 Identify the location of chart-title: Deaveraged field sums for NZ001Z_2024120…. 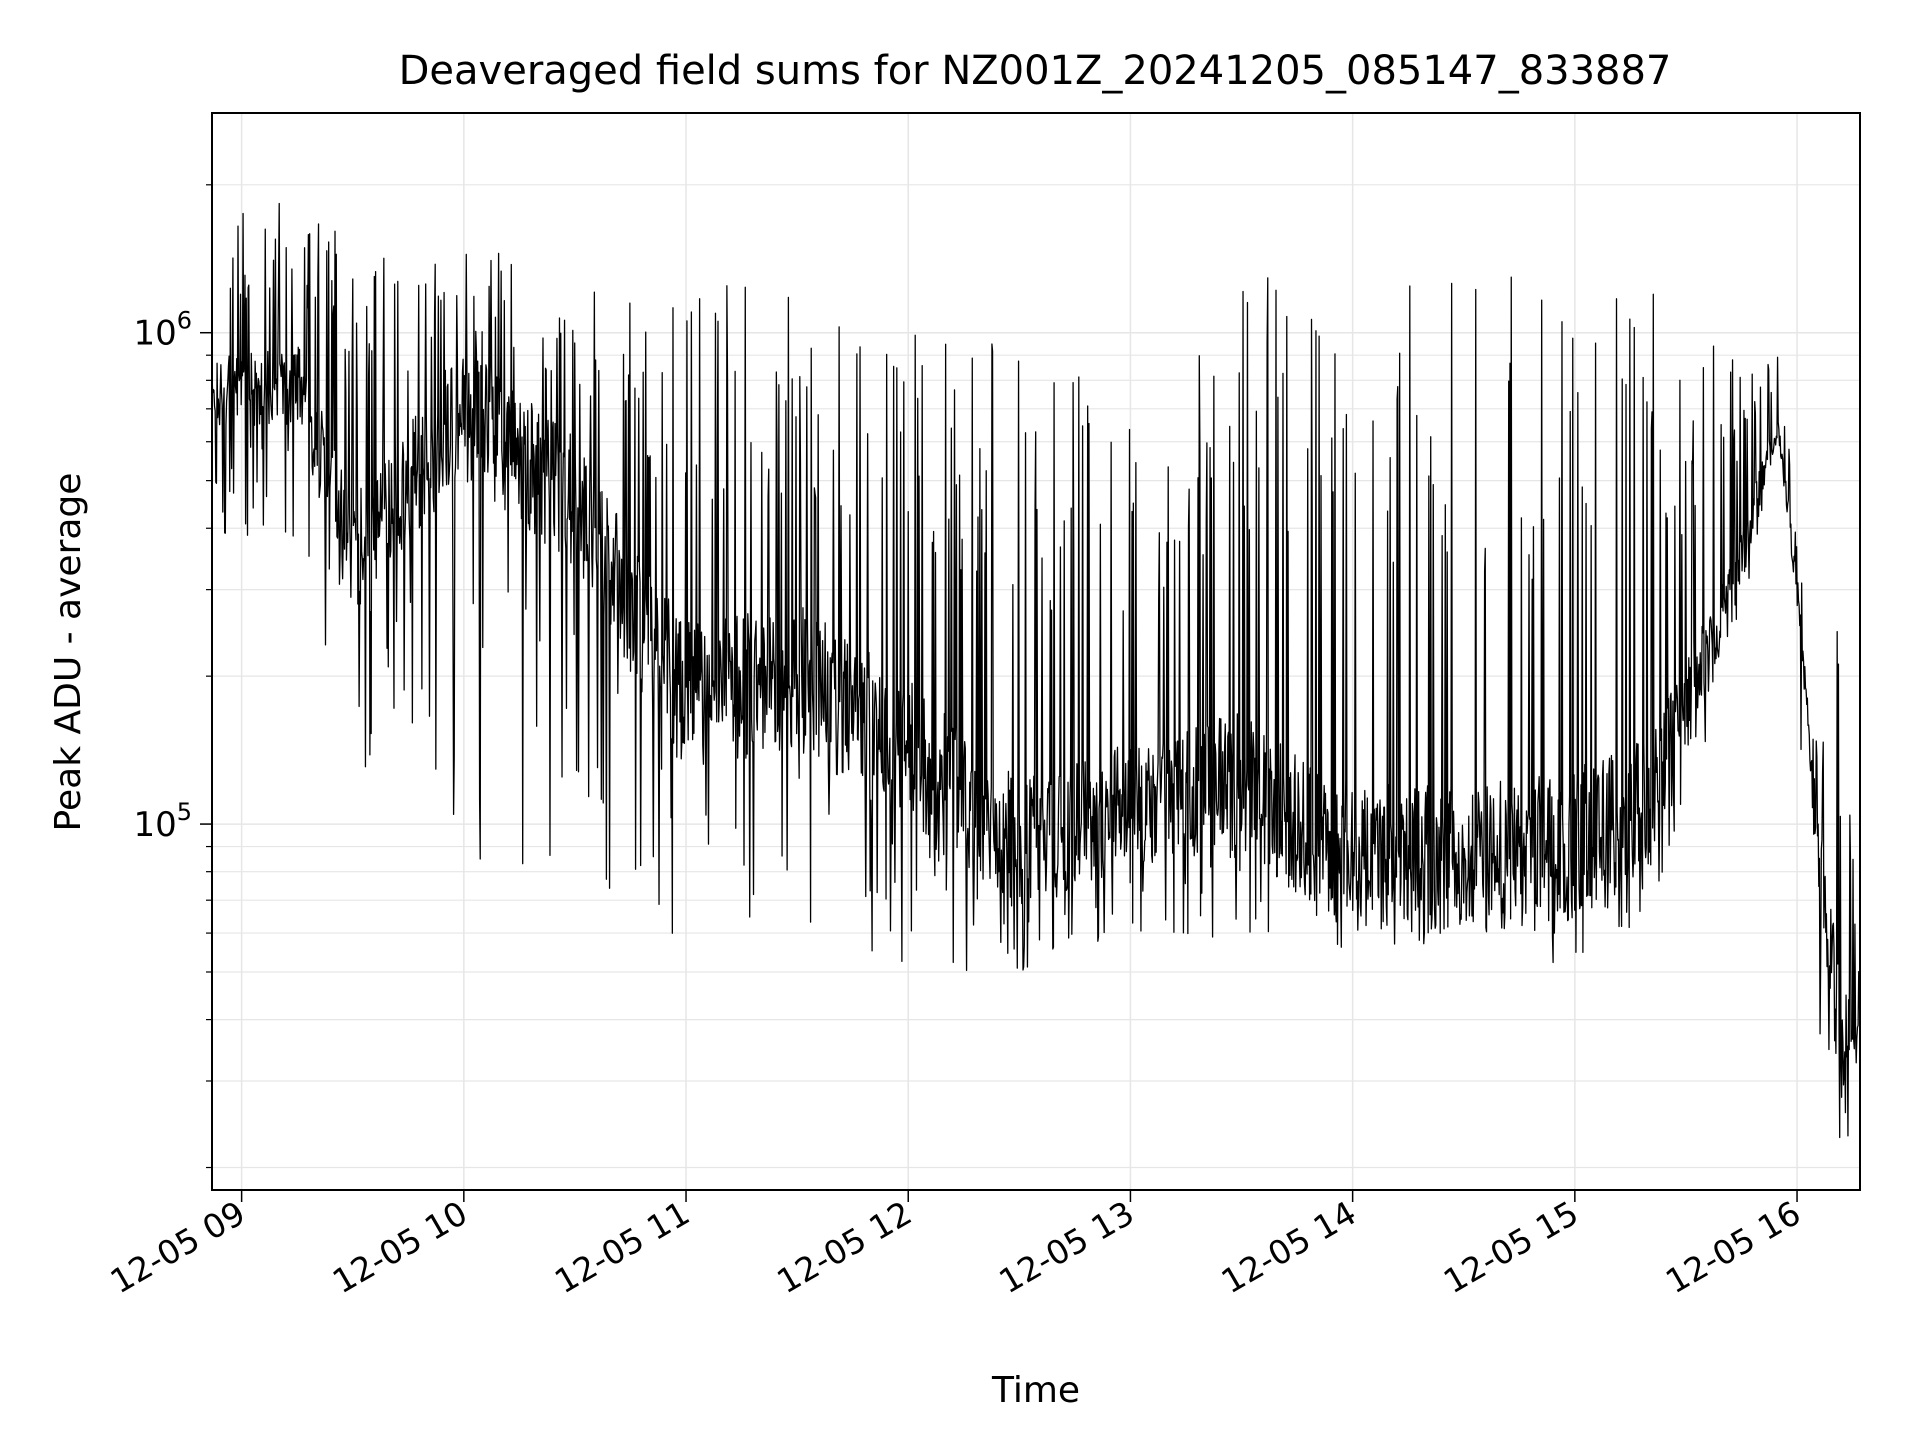
(1035, 71).